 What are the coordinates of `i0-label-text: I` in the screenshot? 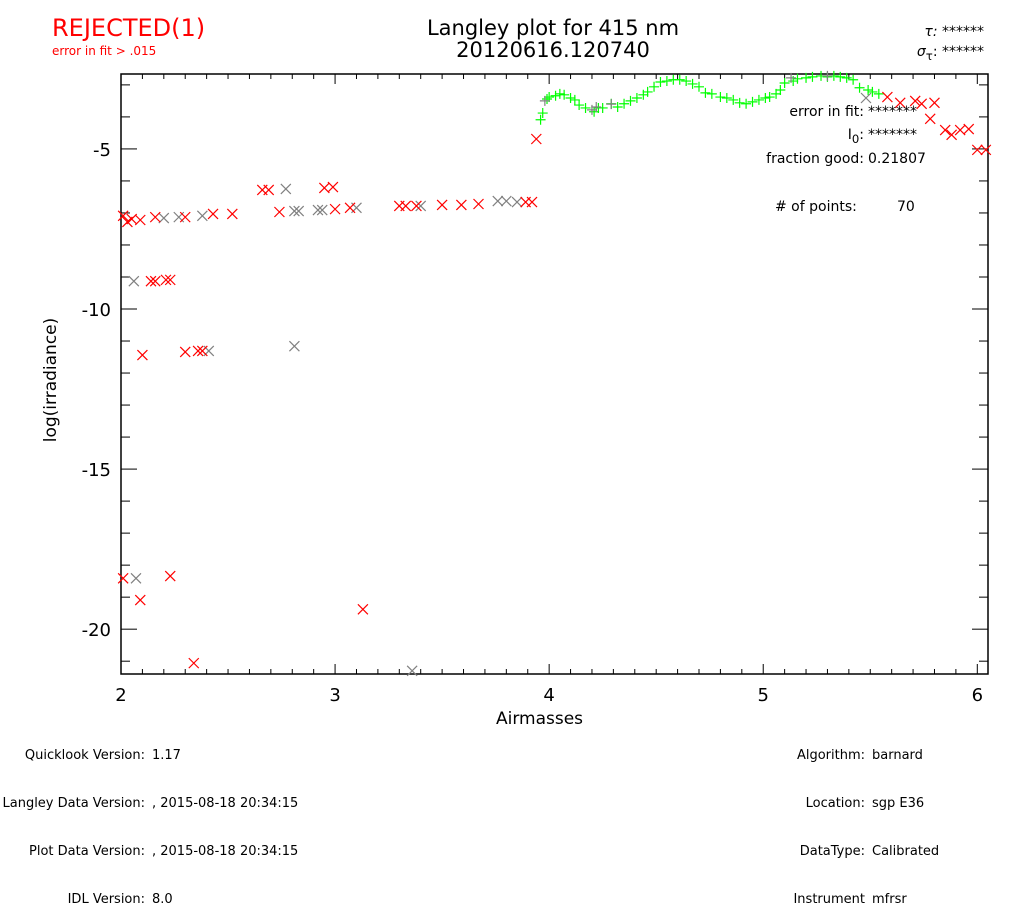 It's located at (849, 135).